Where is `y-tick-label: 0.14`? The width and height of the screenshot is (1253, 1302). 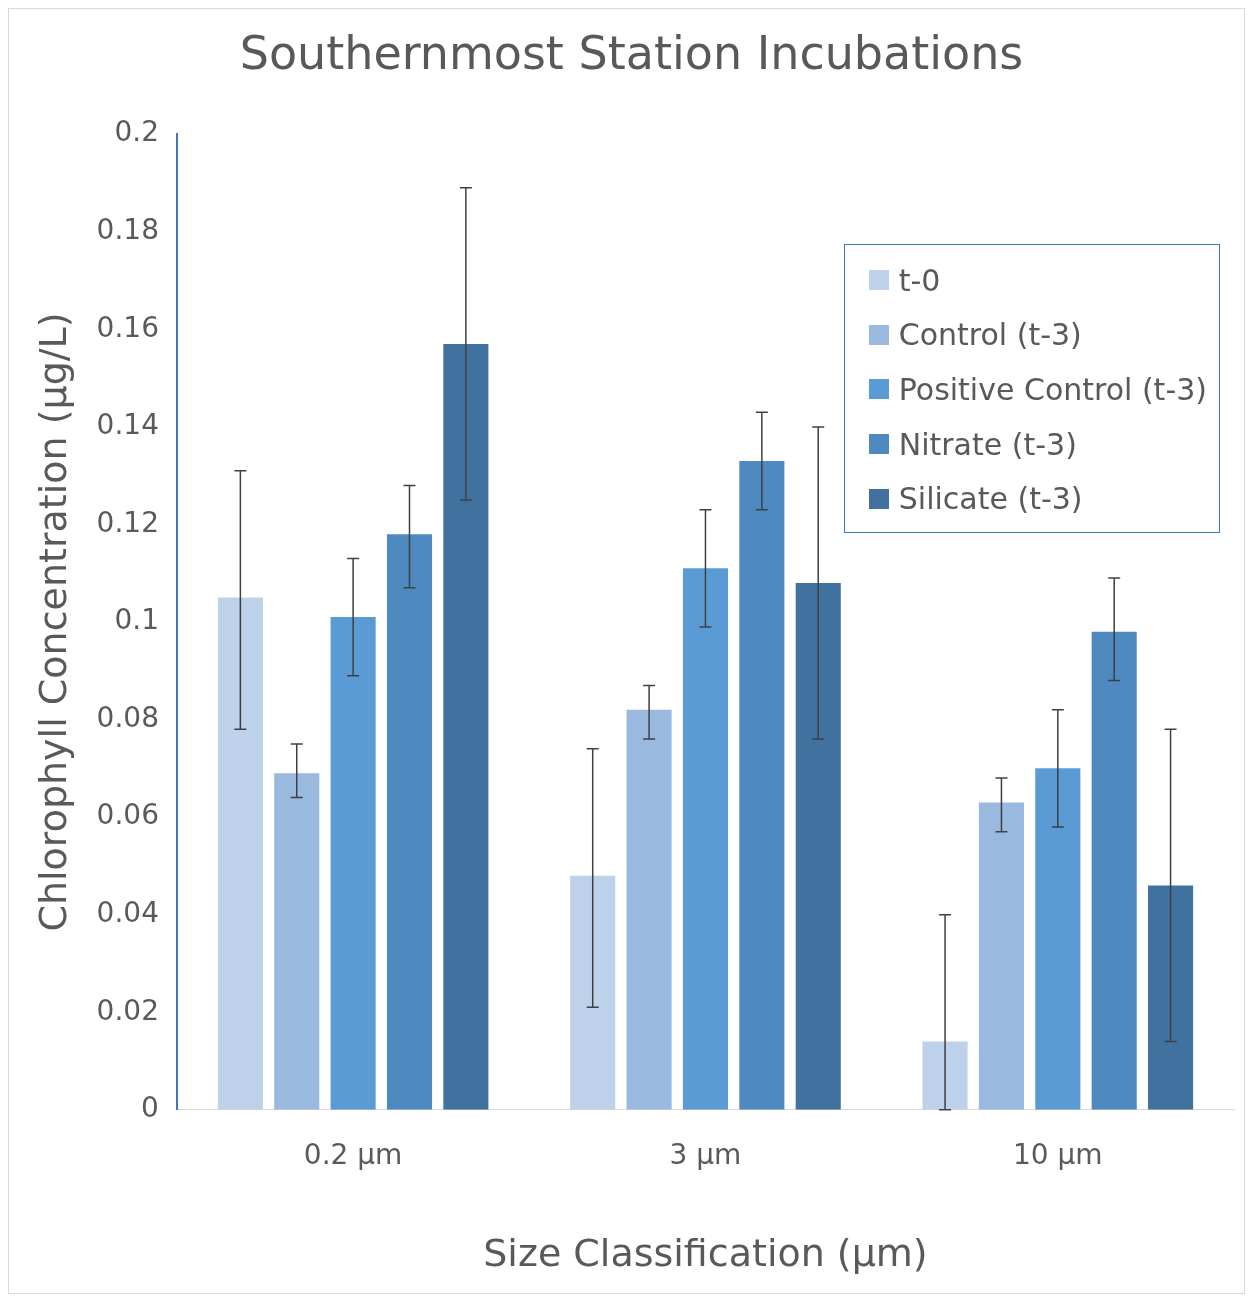 y-tick-label: 0.14 is located at coordinates (127, 425).